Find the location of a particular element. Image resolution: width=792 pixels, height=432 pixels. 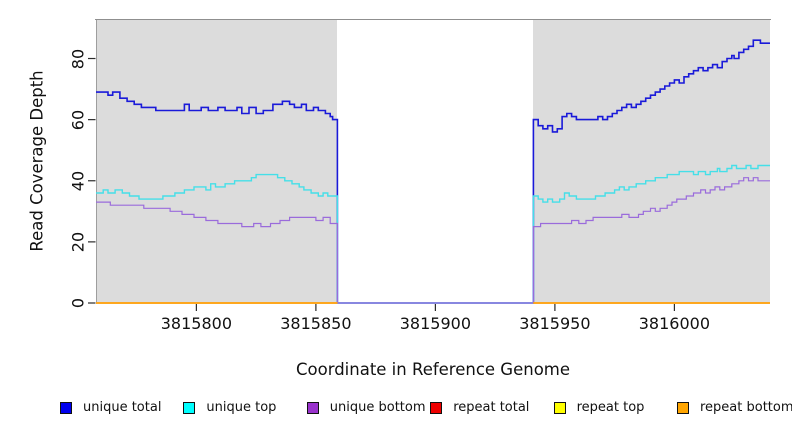

legend-item-repeat-bottom: repeat bottom is located at coordinates (734, 407).